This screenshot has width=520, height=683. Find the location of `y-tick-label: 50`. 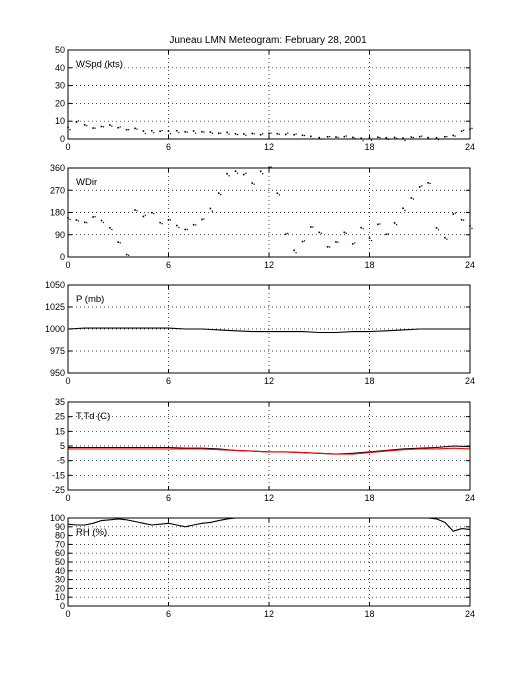

y-tick-label: 50 is located at coordinates (60, 562).